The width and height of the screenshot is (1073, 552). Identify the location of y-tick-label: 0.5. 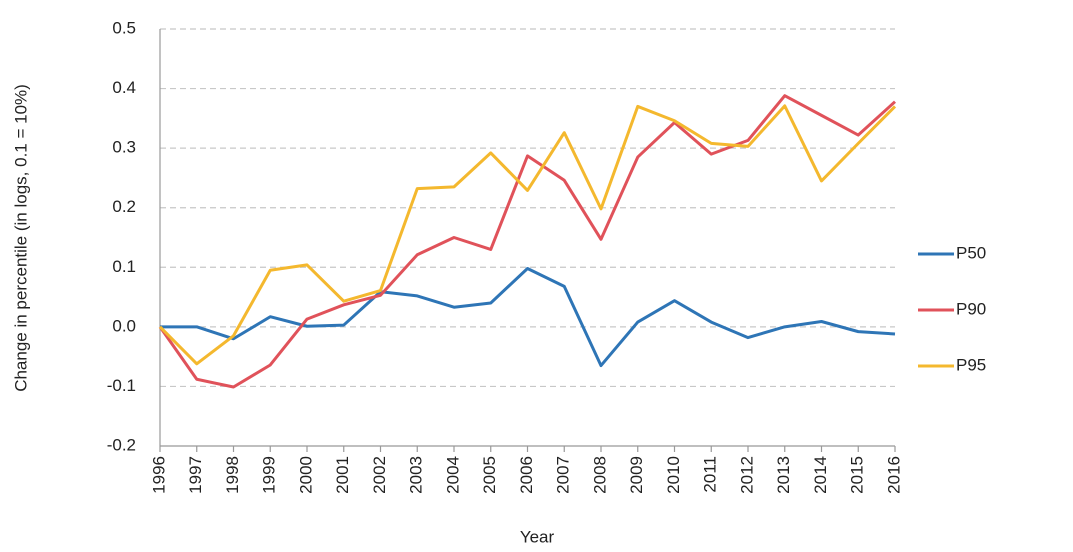
(124, 27).